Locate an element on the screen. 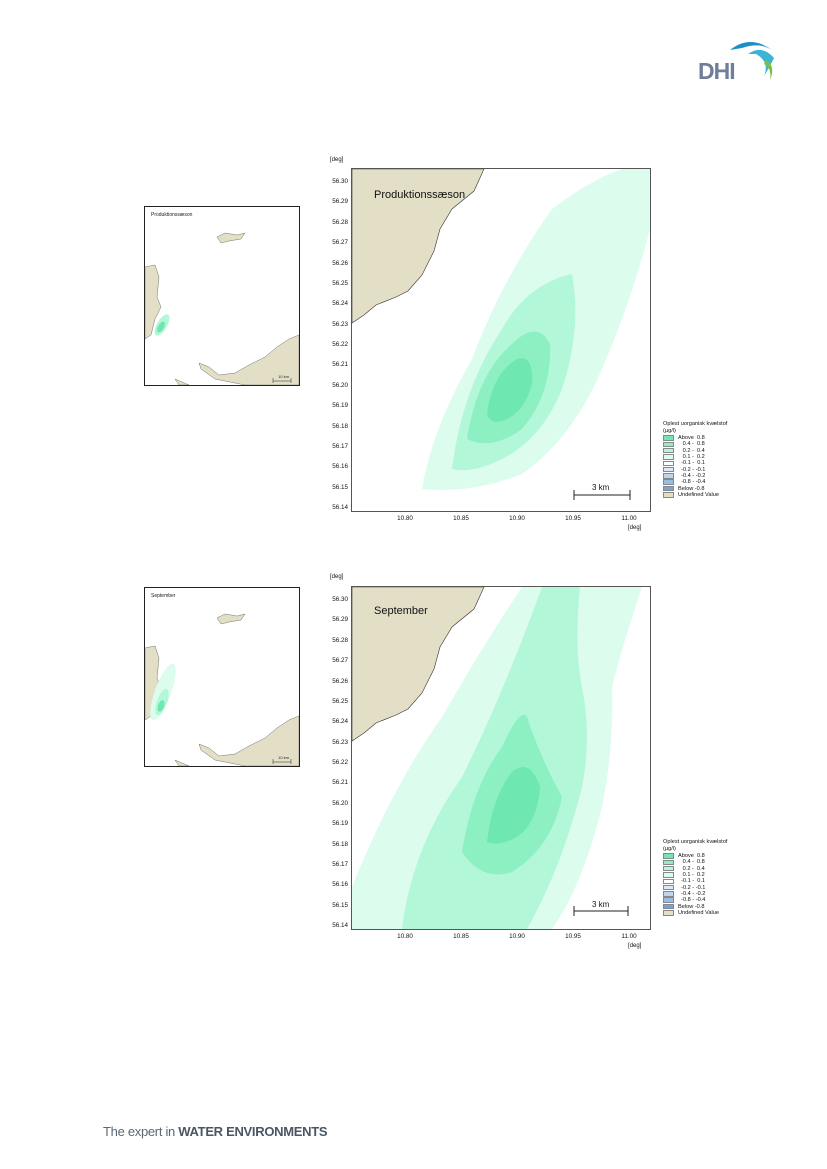  legend-item: 0.4 - 0.8 is located at coordinates (708, 444).